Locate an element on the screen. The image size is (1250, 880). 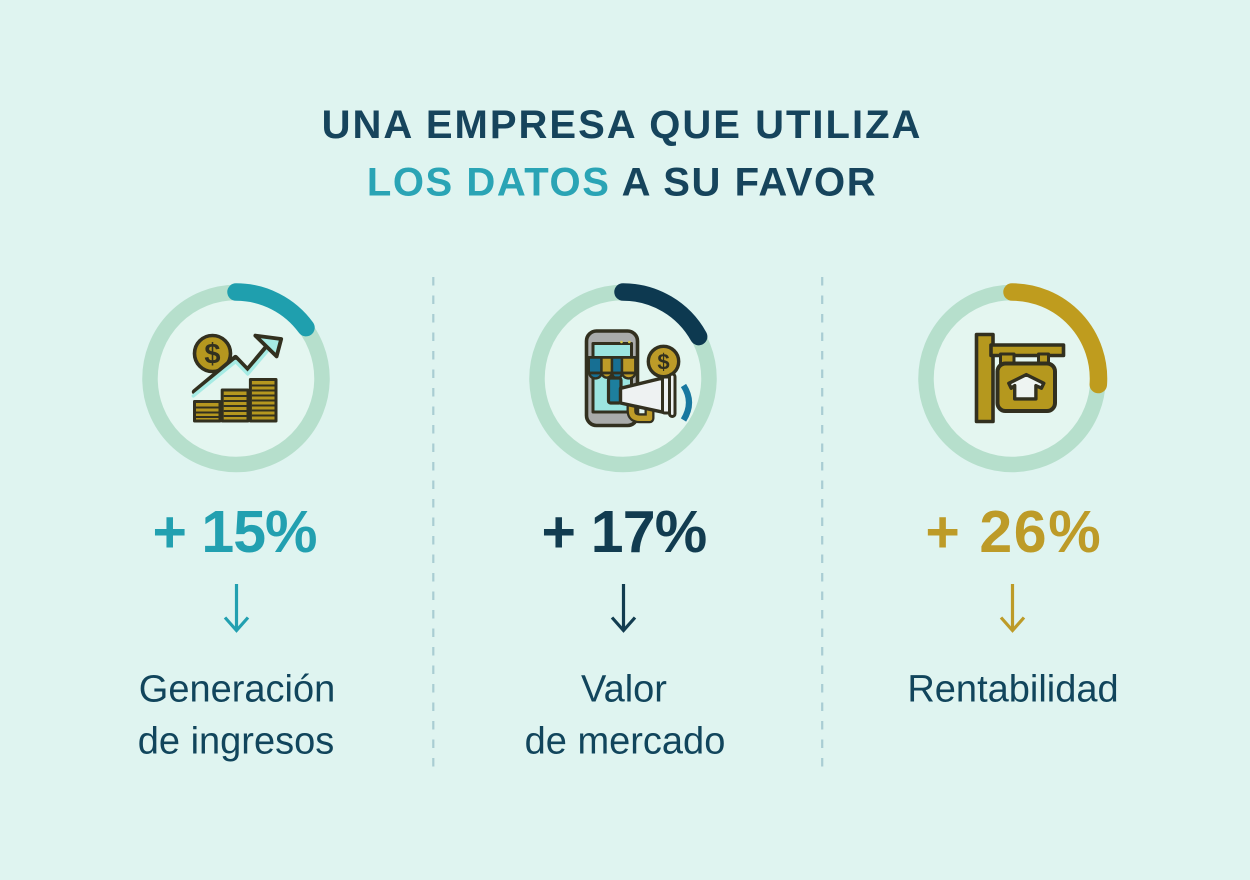
svg-text: LOS DATOS A SU FAVOR is located at coordinates (622, 183).